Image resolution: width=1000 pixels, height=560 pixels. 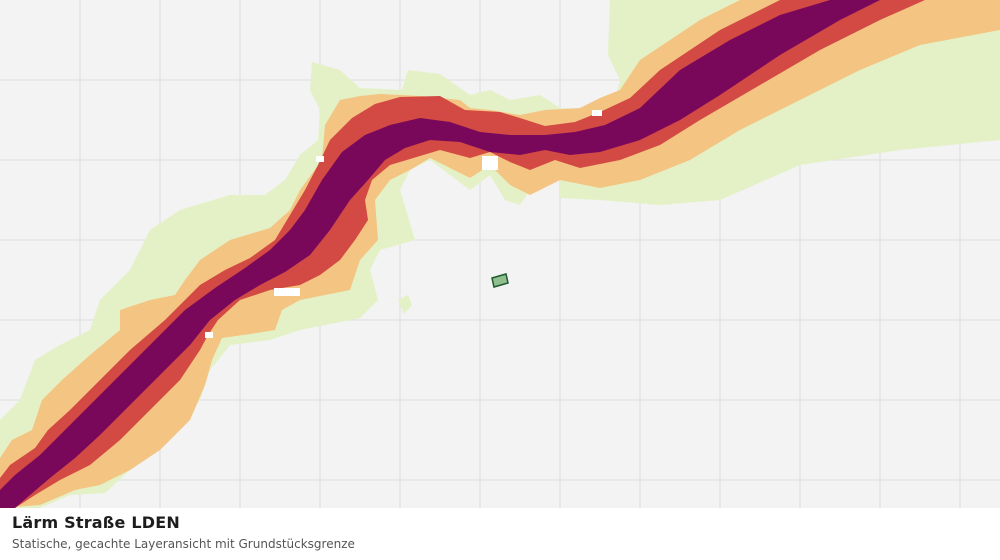 I want to click on layer-title: Lärm Straße LDEN, so click(x=96, y=522).